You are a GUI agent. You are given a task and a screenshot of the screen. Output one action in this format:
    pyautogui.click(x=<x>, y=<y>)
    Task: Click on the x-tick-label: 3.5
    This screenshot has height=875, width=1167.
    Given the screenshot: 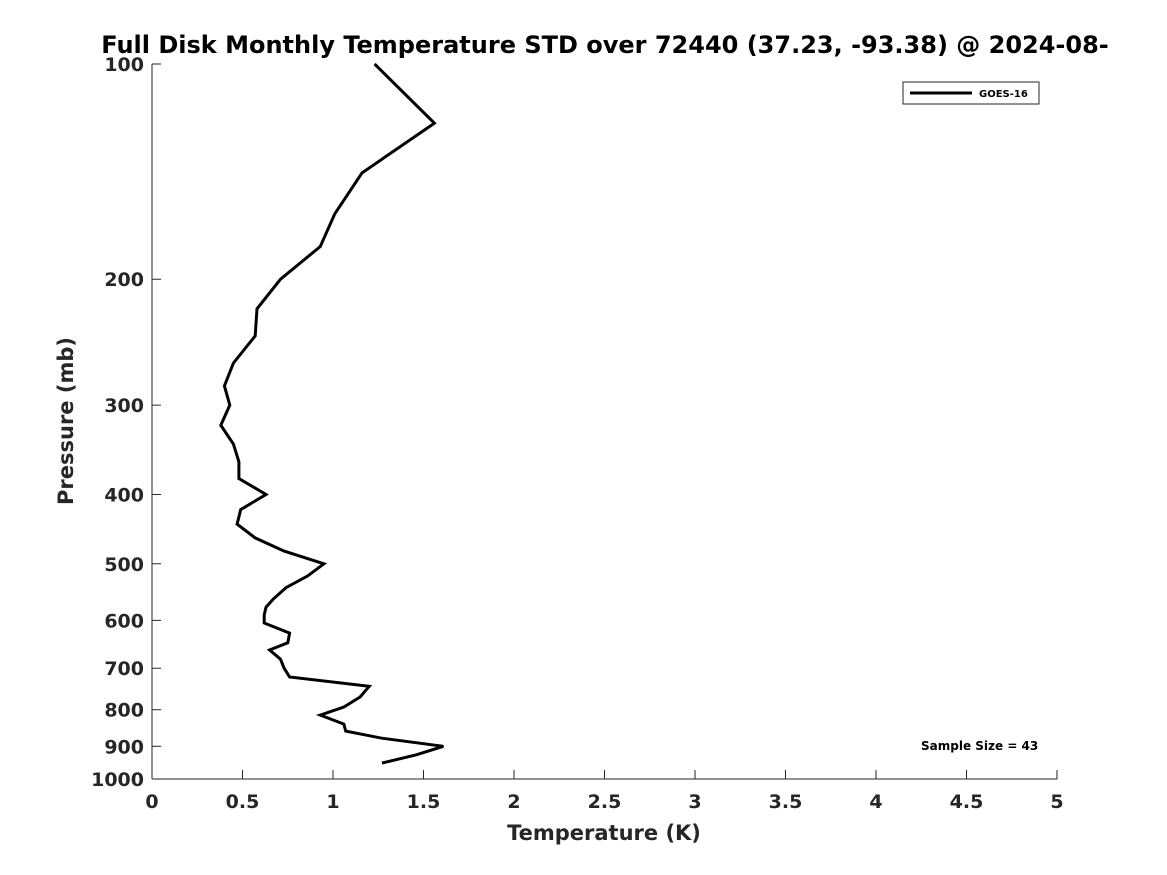 What is the action you would take?
    pyautogui.click(x=786, y=802)
    